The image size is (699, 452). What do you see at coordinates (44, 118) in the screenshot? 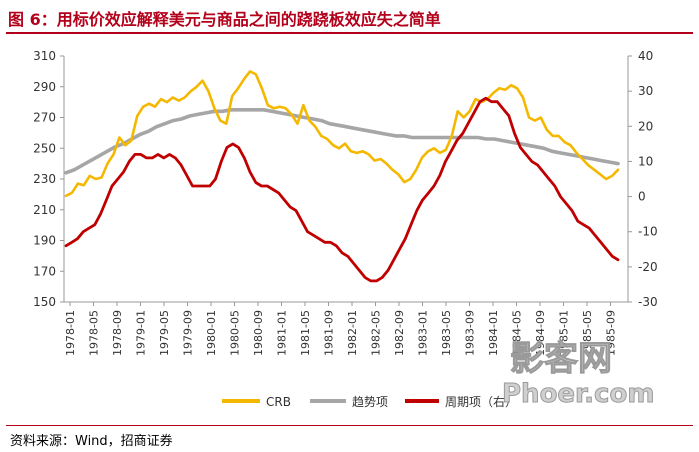
I see `left-tick-label: 270` at bounding box center [44, 118].